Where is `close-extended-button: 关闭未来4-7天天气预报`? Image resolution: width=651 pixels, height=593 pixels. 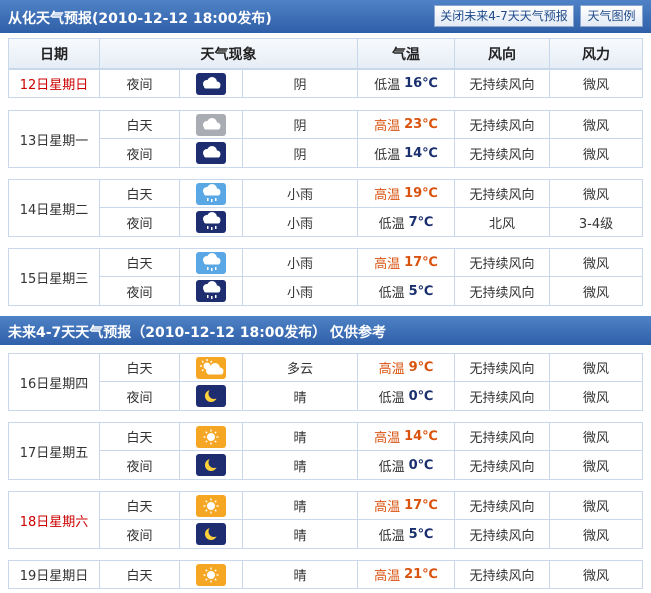 close-extended-button: 关闭未来4-7天天气预报 is located at coordinates (504, 16).